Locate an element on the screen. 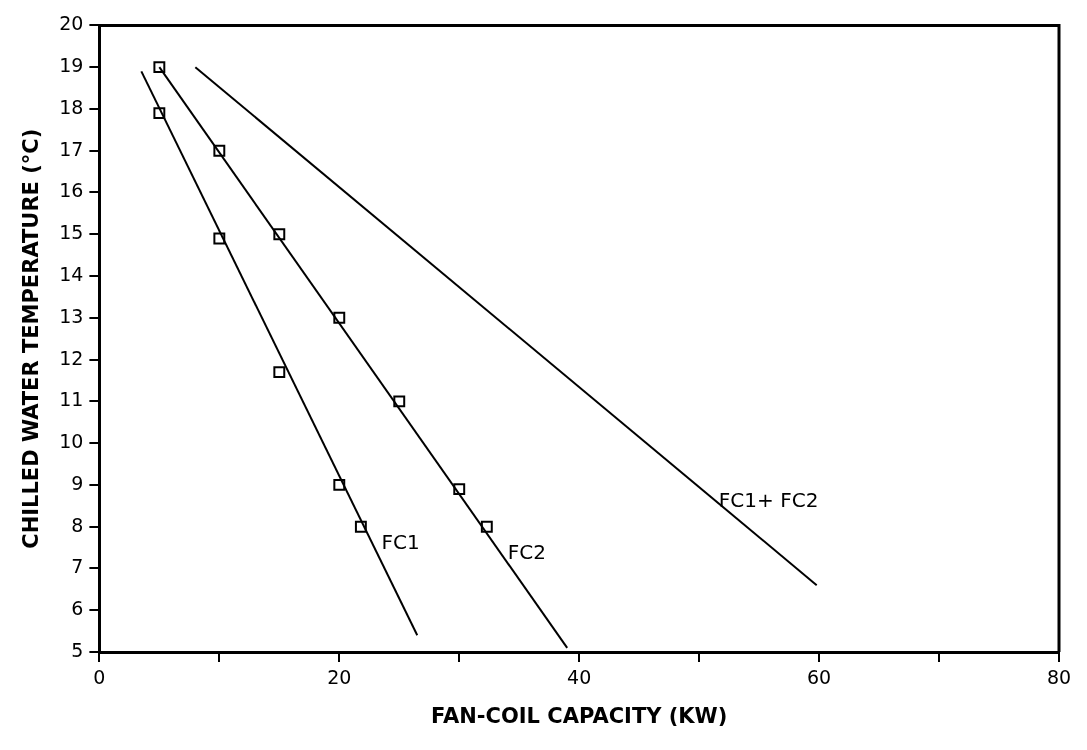  y-tick-label: 13 is located at coordinates (71, 315).